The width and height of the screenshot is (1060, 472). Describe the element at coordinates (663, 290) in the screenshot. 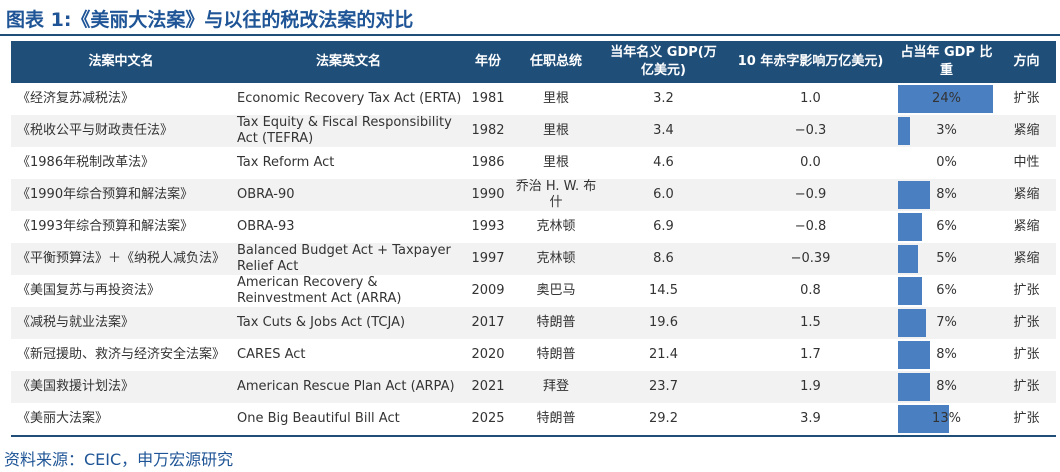

I see `cell-gdp: 14.5` at that location.